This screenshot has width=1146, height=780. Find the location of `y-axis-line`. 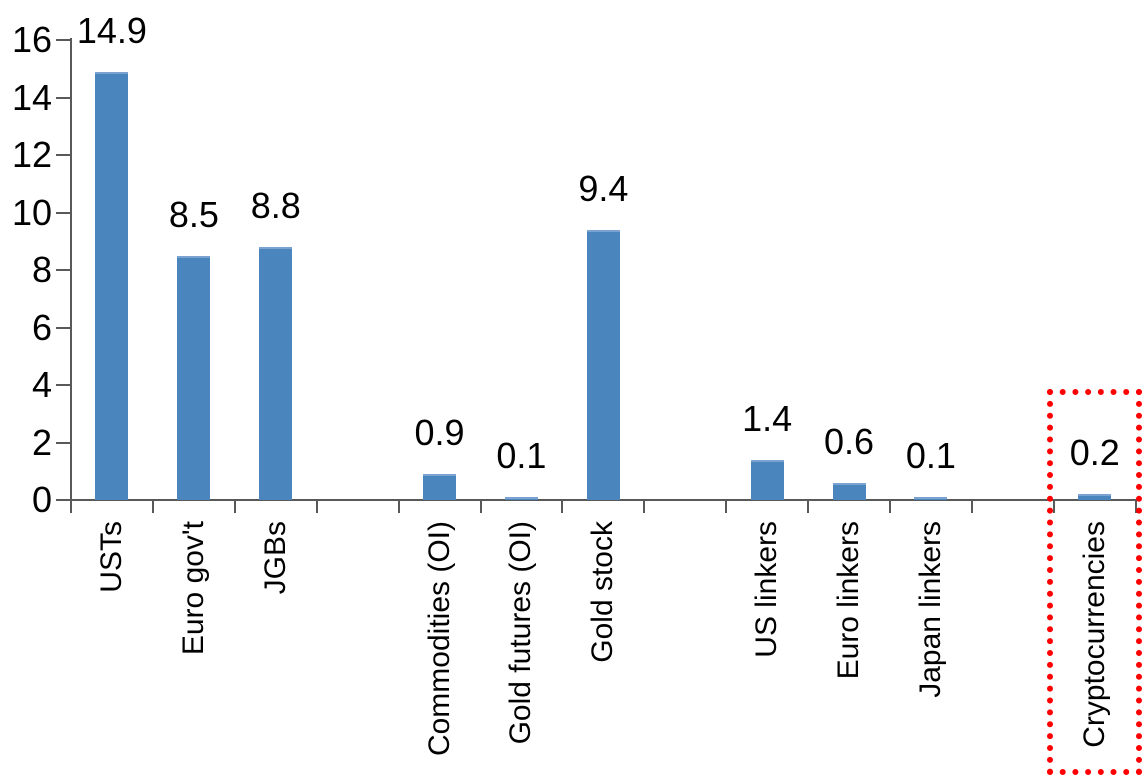

y-axis-line is located at coordinates (71, 275).